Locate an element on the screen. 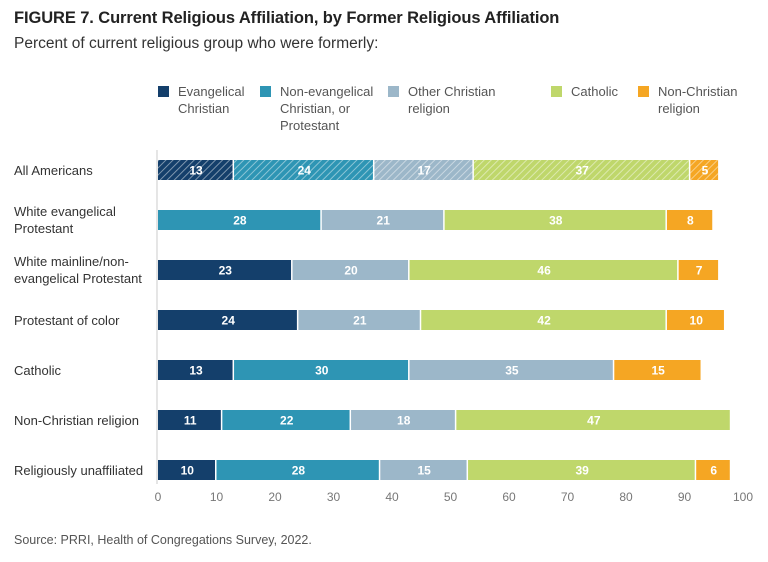 The width and height of the screenshot is (768, 562). x-tick-label: 0 is located at coordinates (158, 497).